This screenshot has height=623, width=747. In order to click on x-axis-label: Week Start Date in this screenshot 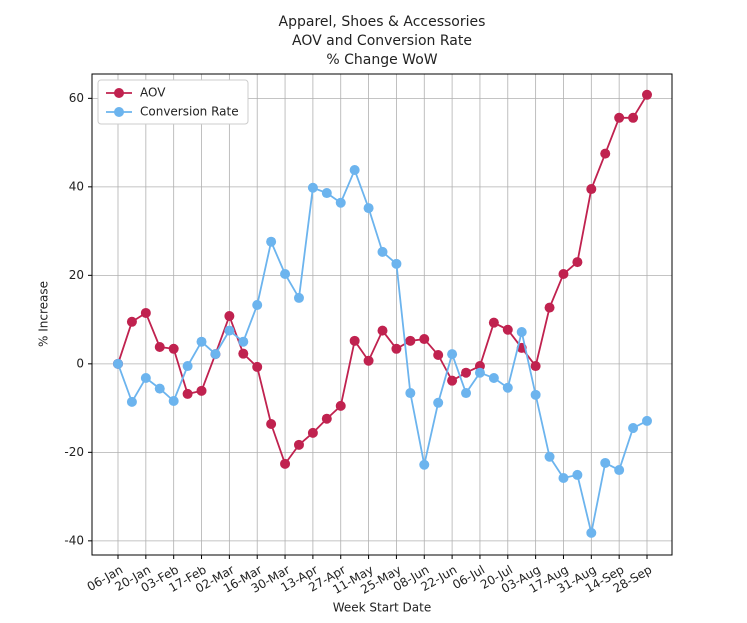, I will do `click(382, 608)`.